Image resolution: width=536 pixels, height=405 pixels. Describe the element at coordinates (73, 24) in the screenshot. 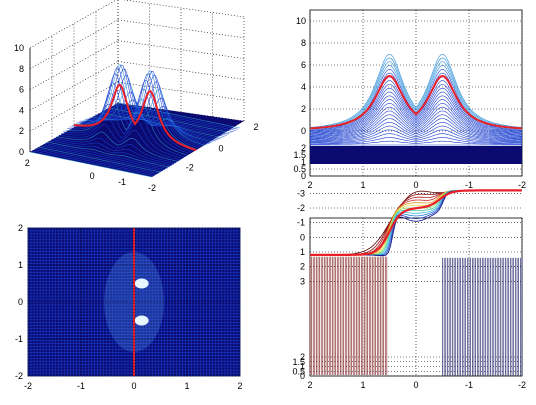

I see `left-wall-grid` at that location.